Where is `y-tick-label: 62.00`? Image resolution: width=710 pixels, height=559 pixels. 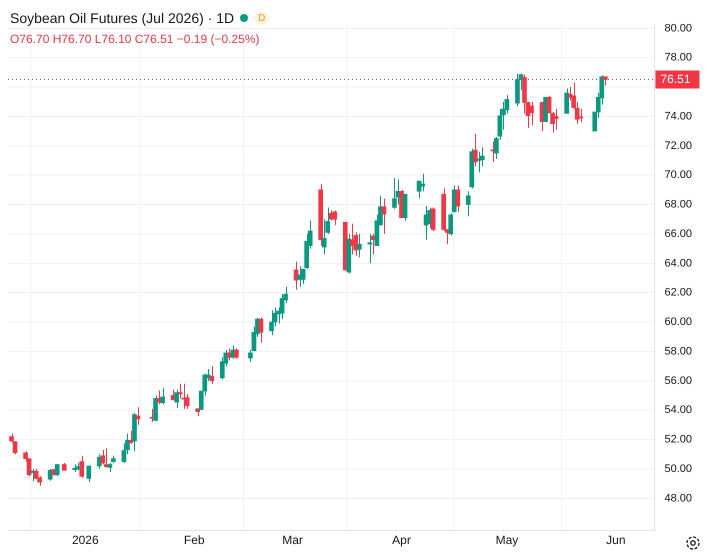 y-tick-label: 62.00 is located at coordinates (678, 292).